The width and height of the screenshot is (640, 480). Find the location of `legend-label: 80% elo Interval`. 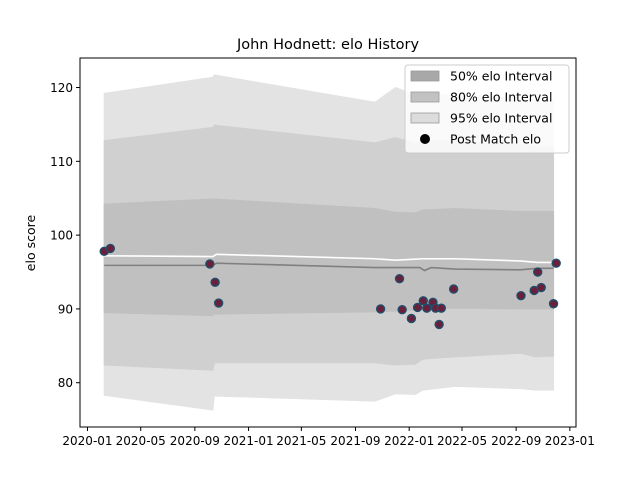

legend-label: 80% elo Interval is located at coordinates (501, 97).